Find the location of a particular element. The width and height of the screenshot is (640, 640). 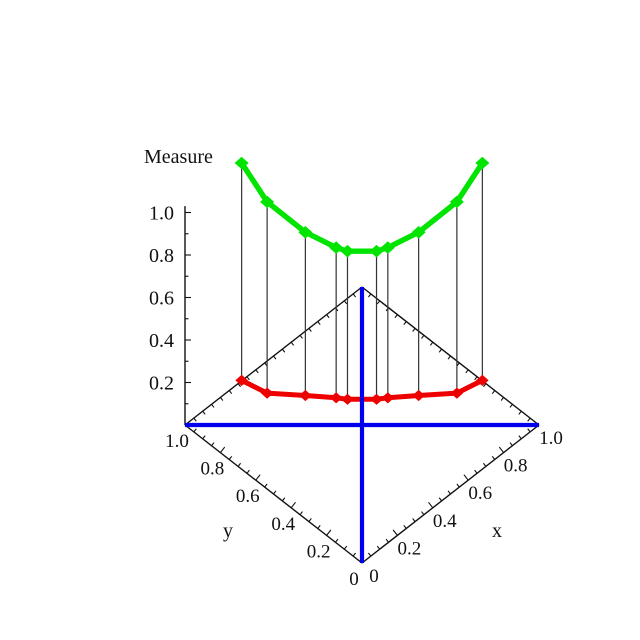

x-axis-tick-label: 0 is located at coordinates (374, 576).